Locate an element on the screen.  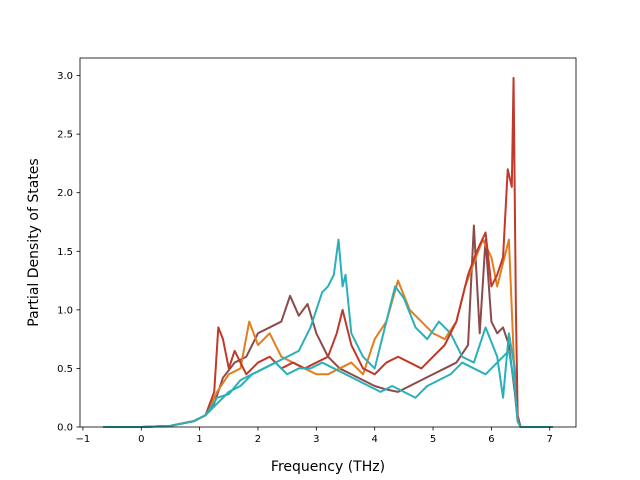
y-tick-label: 1.0 is located at coordinates (65, 310).